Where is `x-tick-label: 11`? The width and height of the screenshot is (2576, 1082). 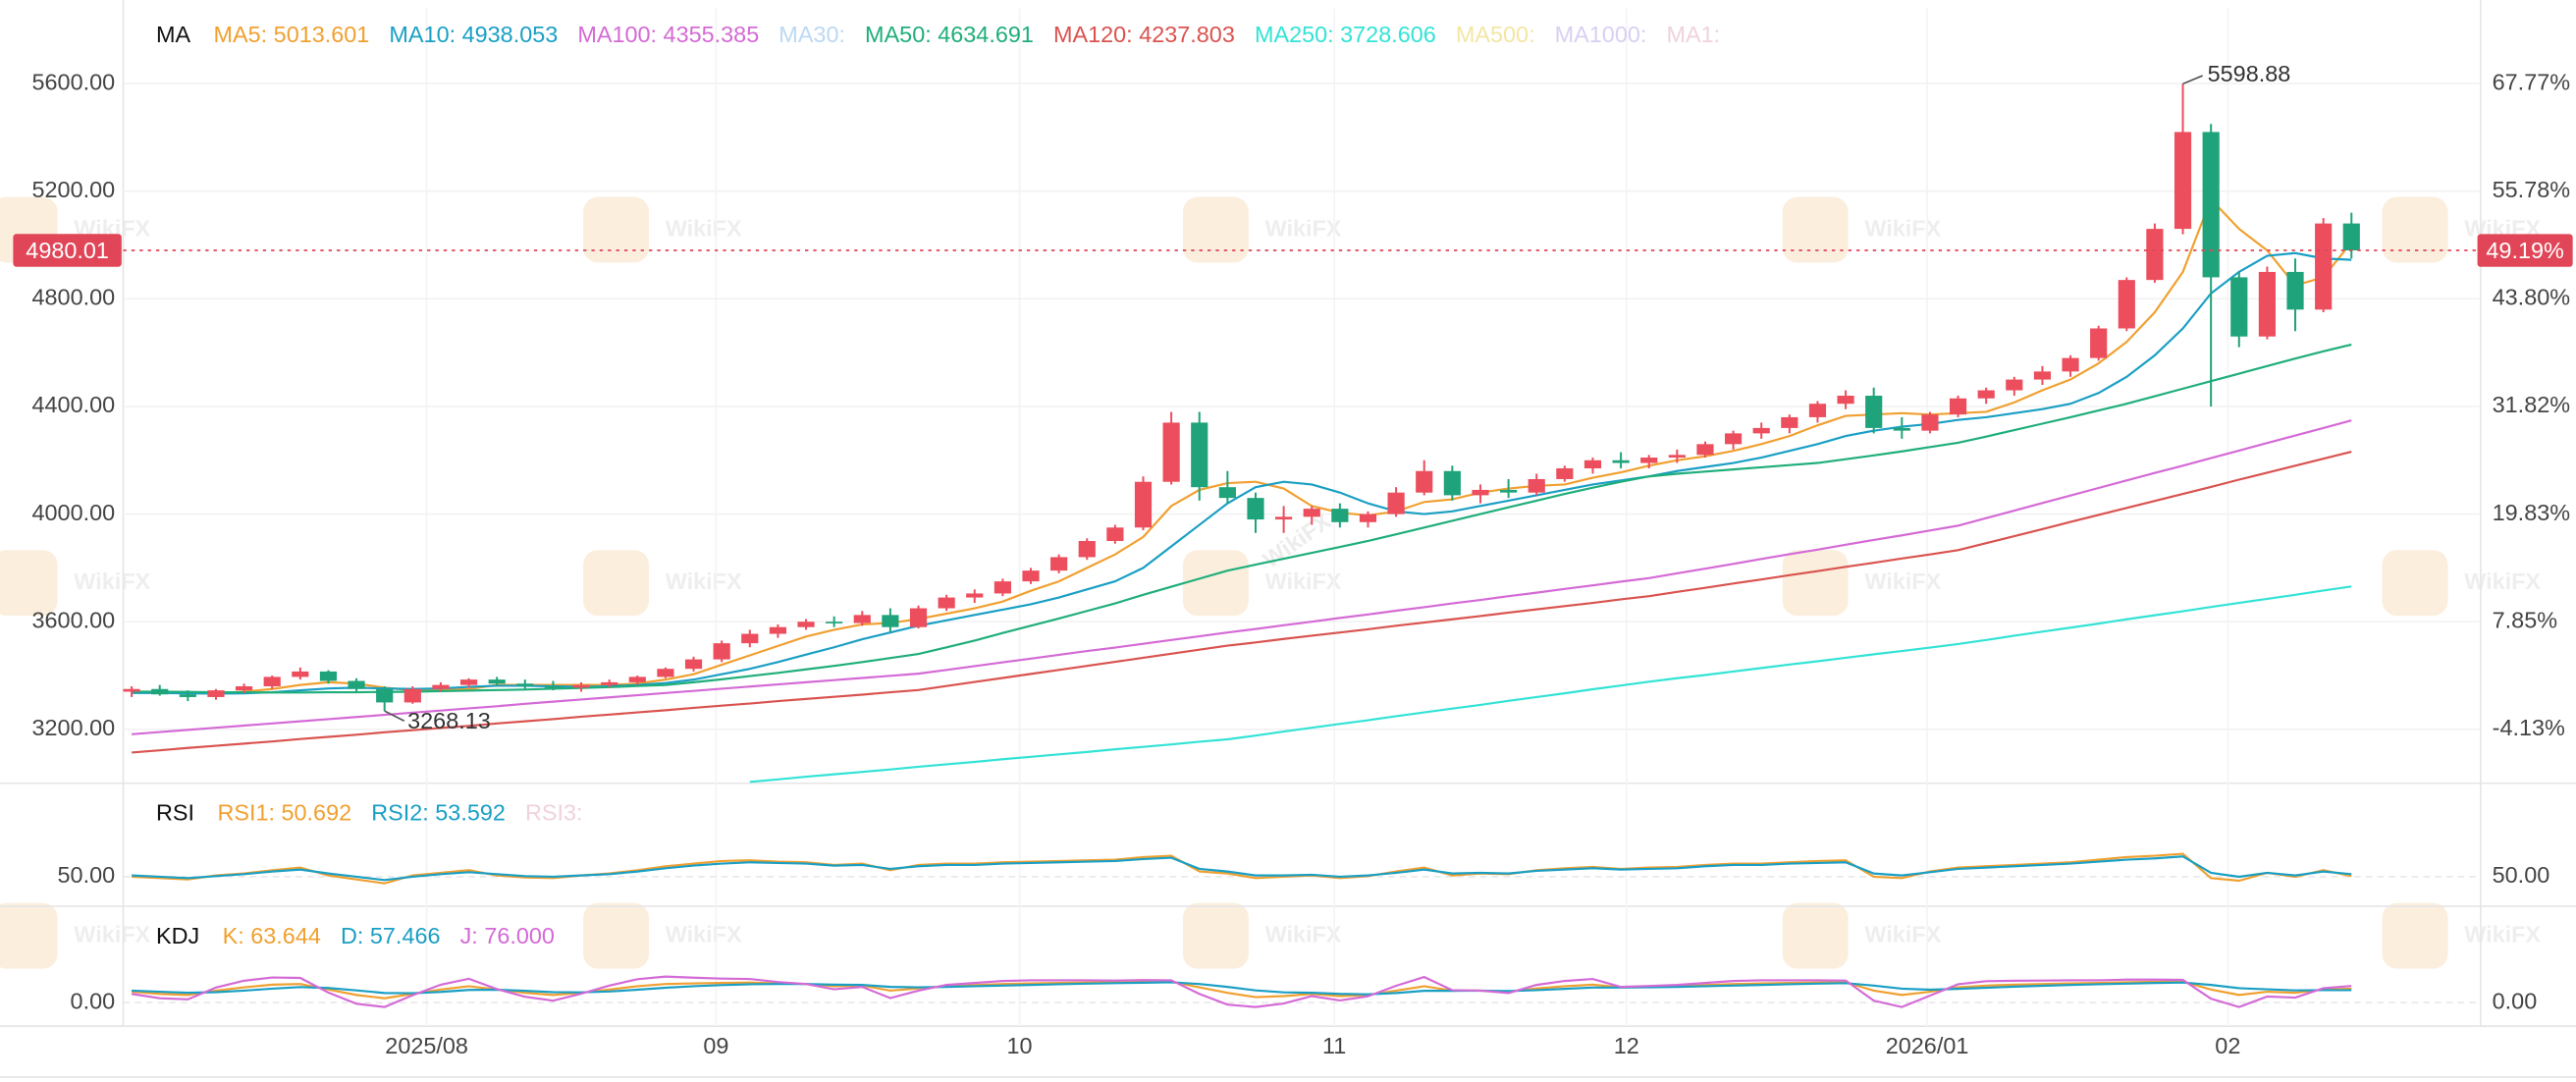 x-tick-label: 11 is located at coordinates (1334, 1045).